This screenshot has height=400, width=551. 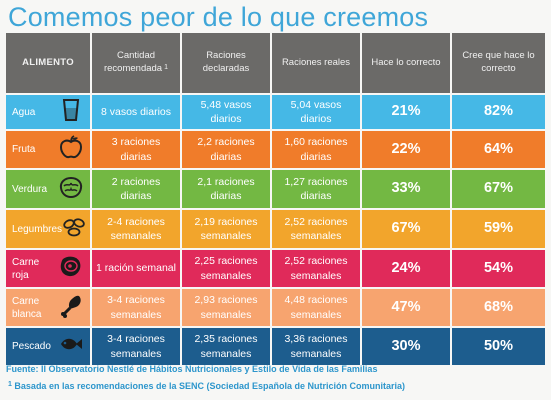 I want to click on food-name: Pescado, so click(x=31, y=346).